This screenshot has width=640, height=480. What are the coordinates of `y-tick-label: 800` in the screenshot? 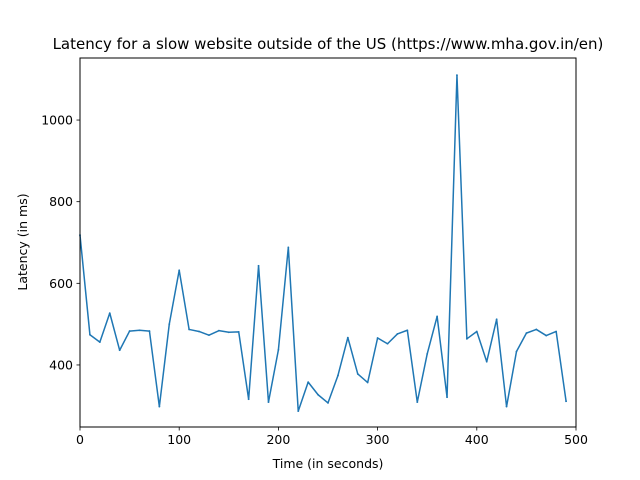 It's located at (61, 201).